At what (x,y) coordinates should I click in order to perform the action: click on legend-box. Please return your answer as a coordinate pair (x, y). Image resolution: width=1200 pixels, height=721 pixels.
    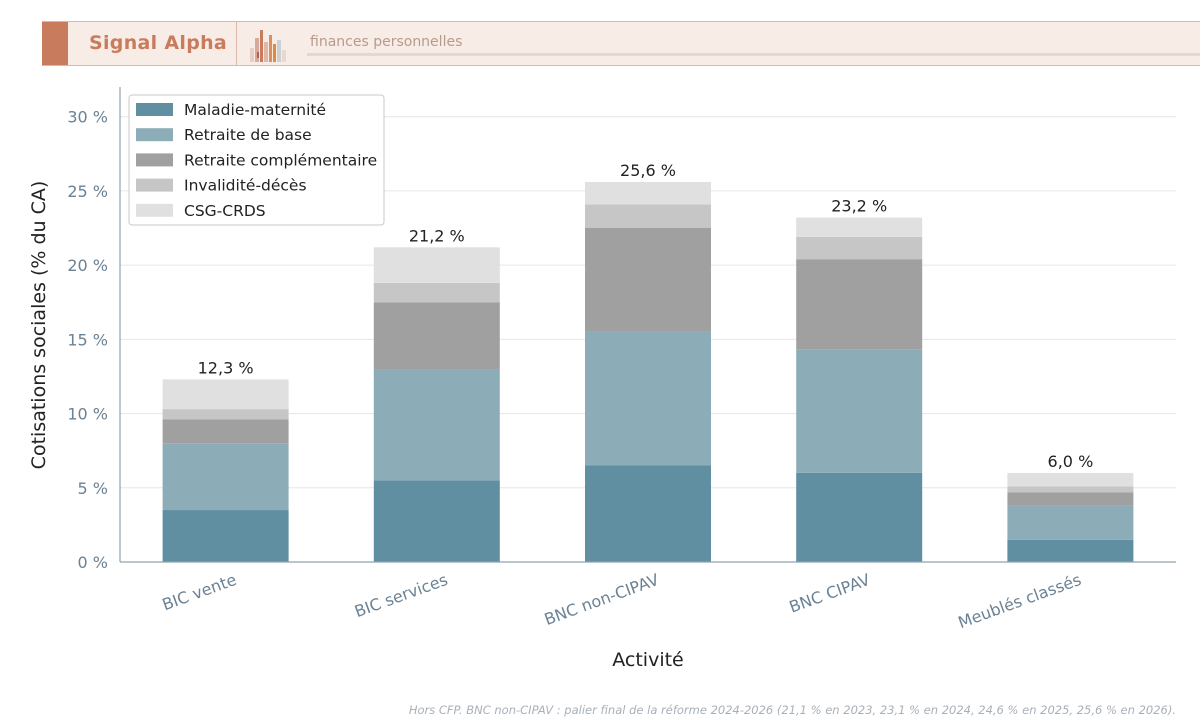
    Looking at the image, I should click on (256, 160).